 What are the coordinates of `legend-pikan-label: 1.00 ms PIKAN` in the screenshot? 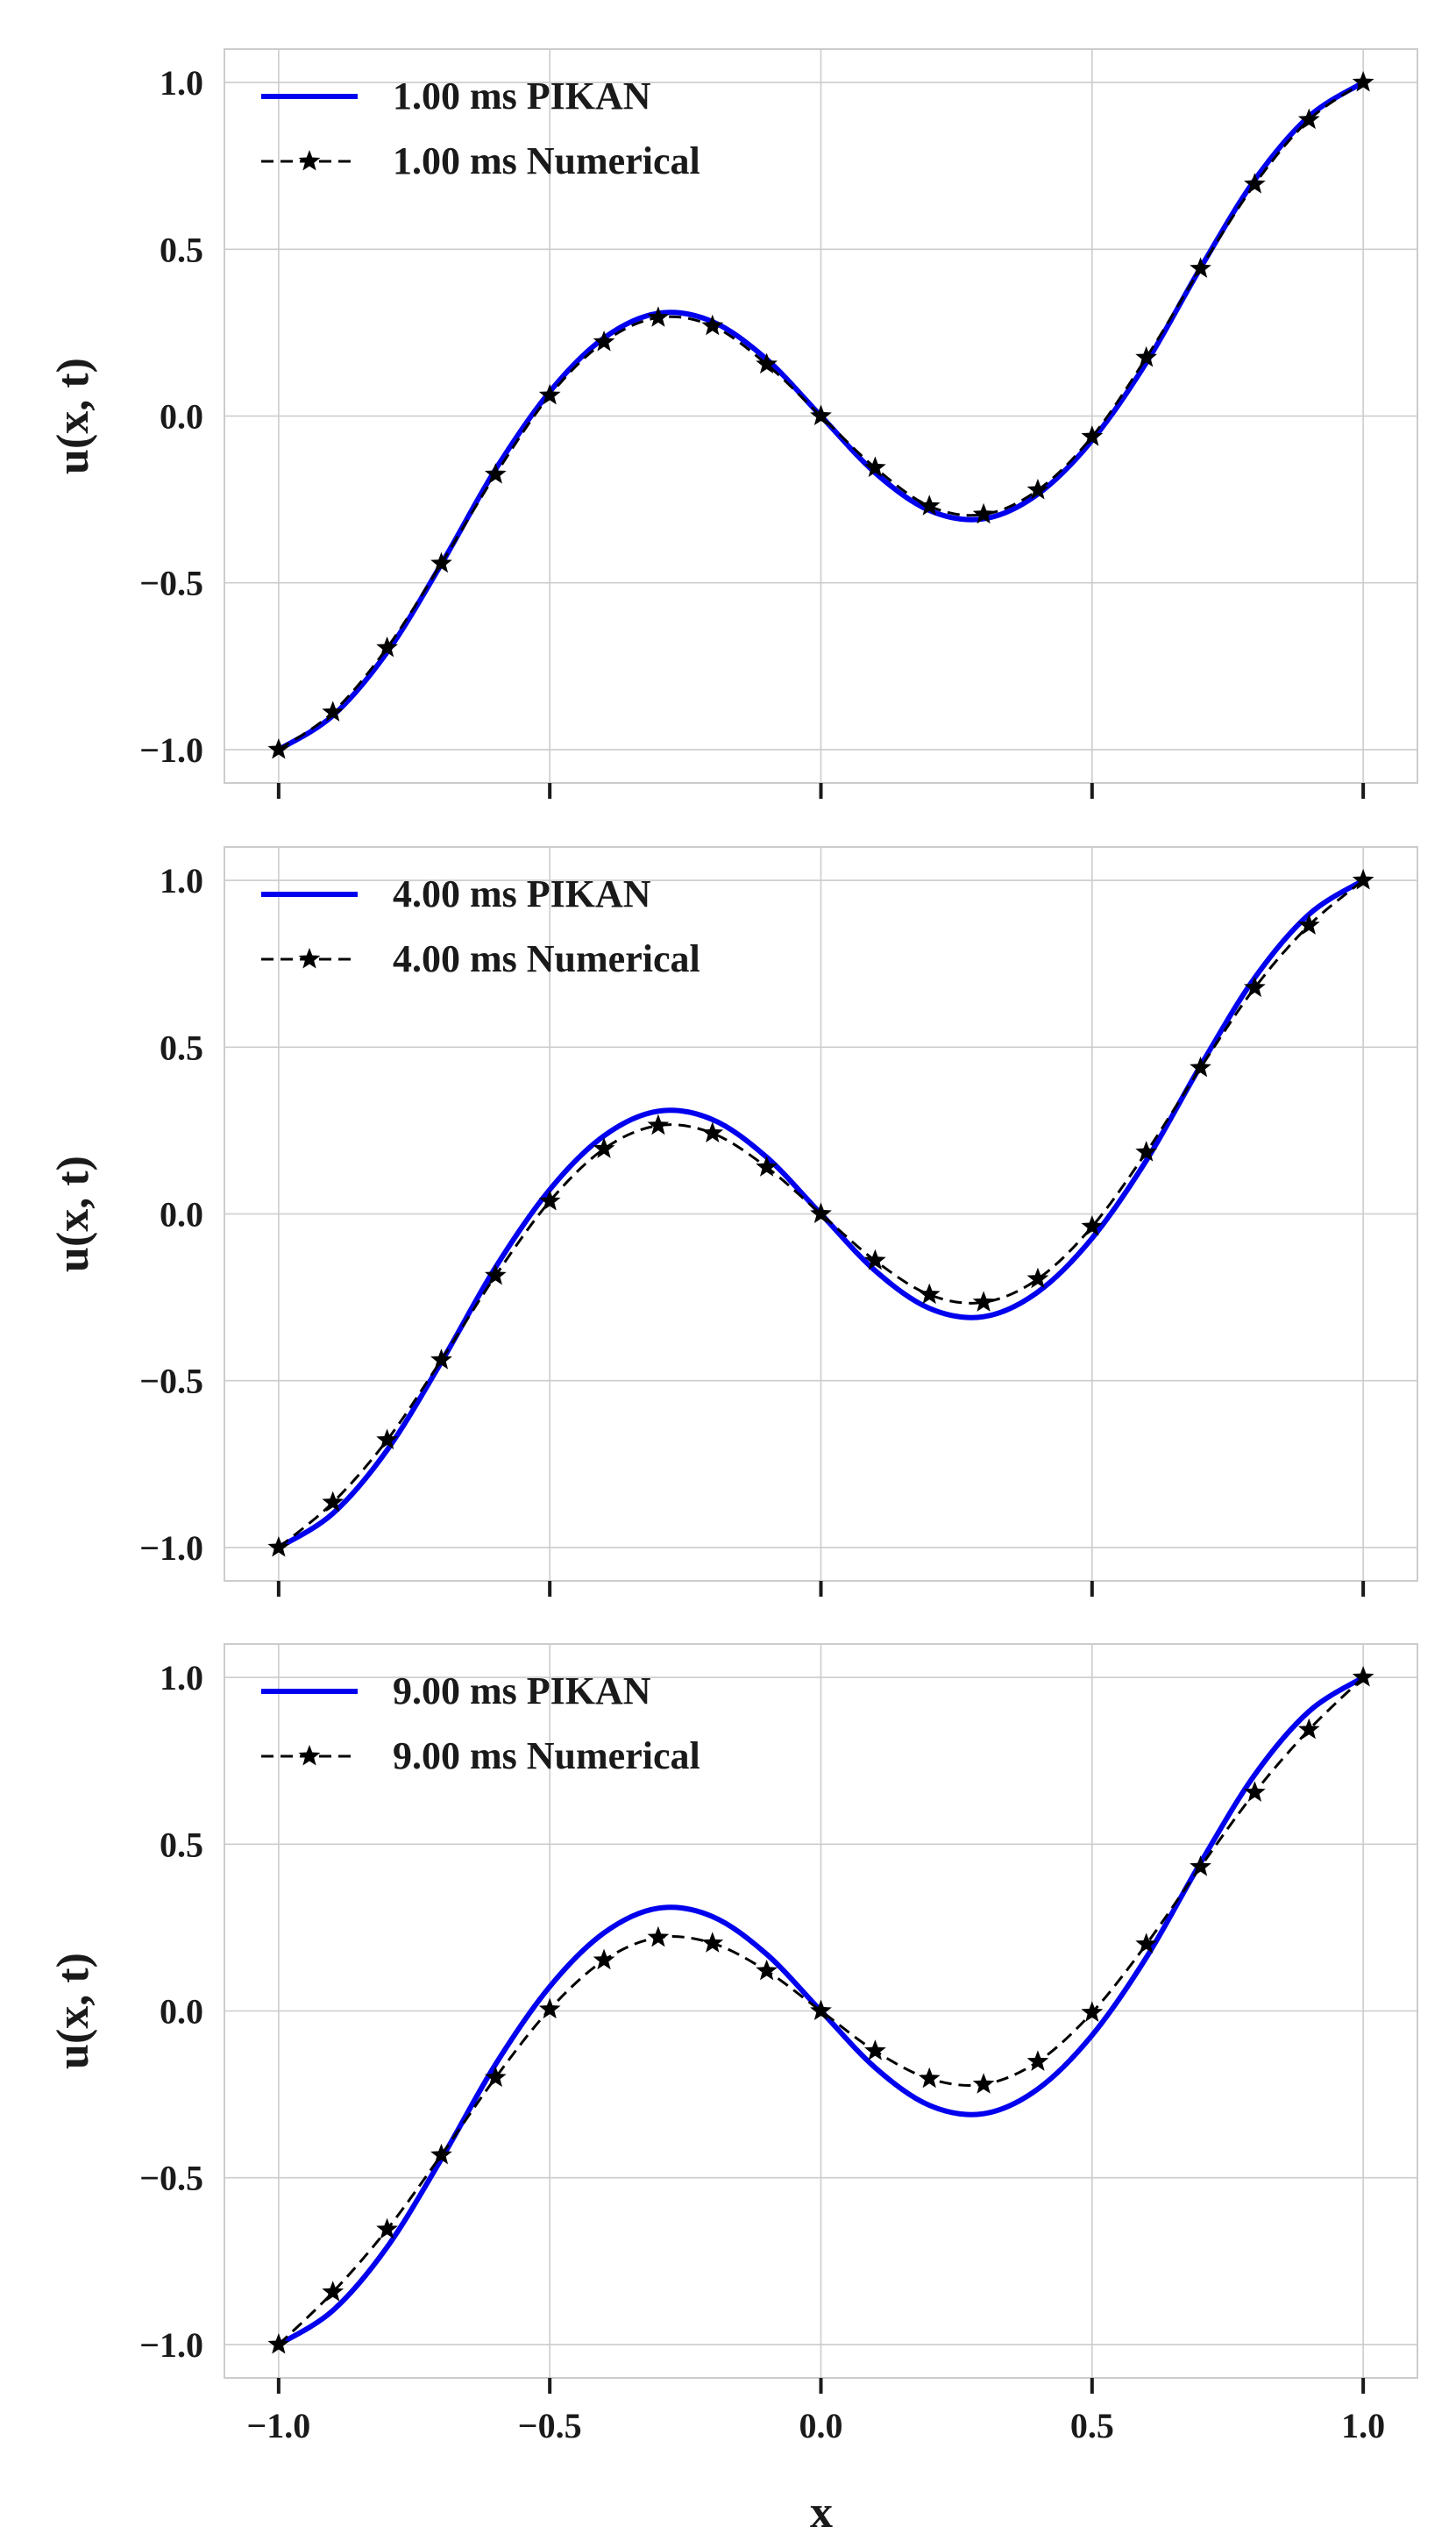 It's located at (522, 96).